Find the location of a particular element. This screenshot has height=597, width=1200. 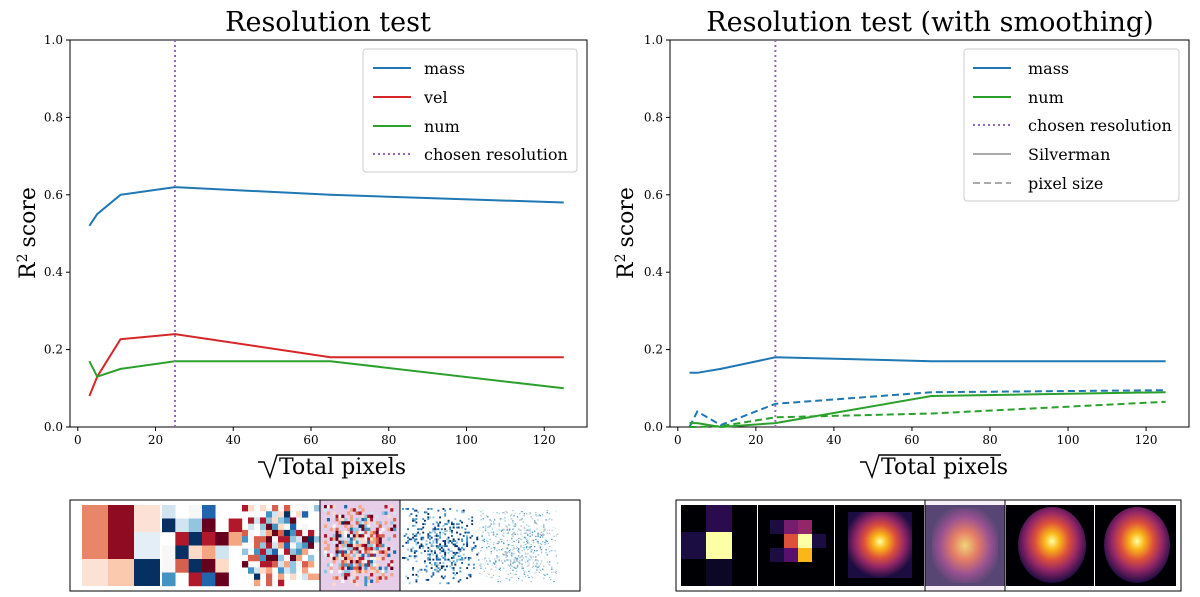

x-tick-label: 100 is located at coordinates (466, 440).